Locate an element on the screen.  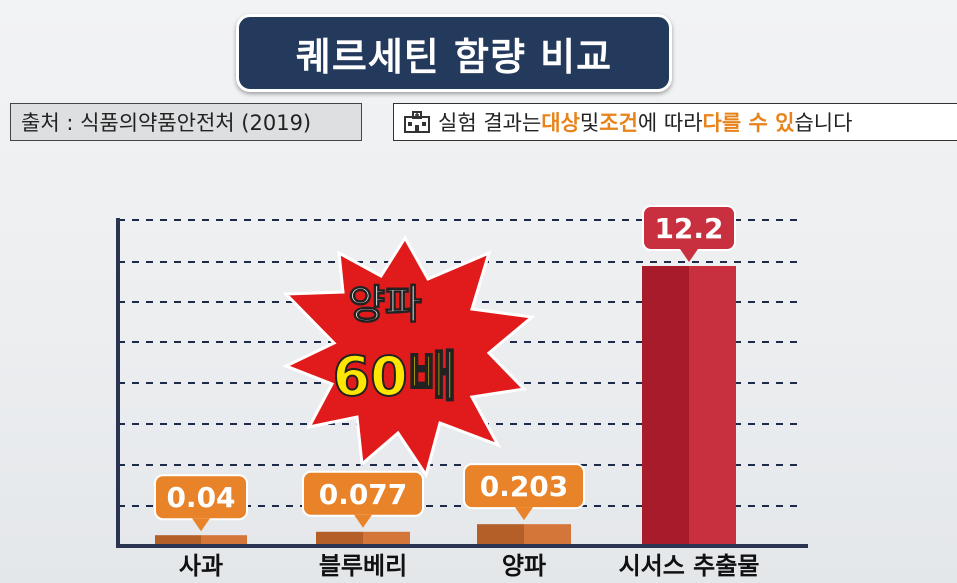
value-label: 0.077 is located at coordinates (363, 494).